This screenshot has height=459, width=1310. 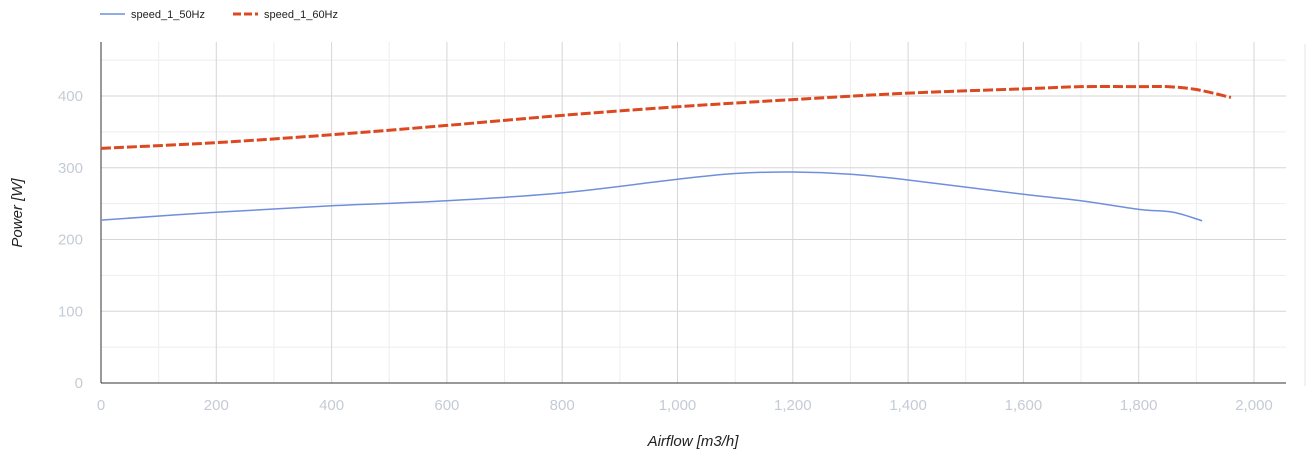 What do you see at coordinates (562, 405) in the screenshot?
I see `x-tick-label: 800` at bounding box center [562, 405].